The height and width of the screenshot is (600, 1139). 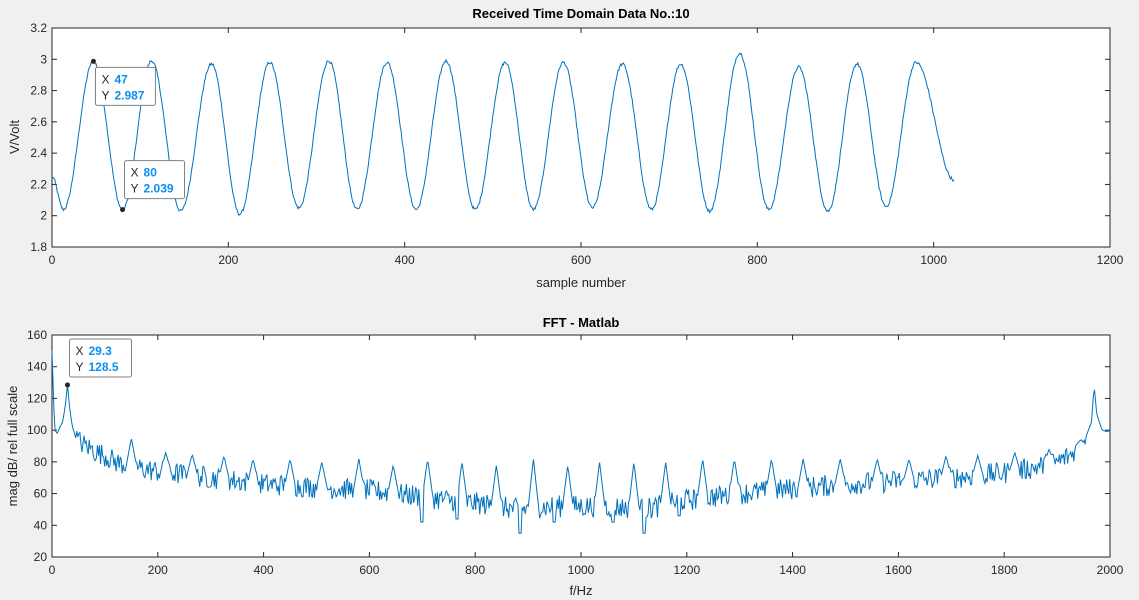 I want to click on fft-ytick-label: 60, so click(x=41, y=494).